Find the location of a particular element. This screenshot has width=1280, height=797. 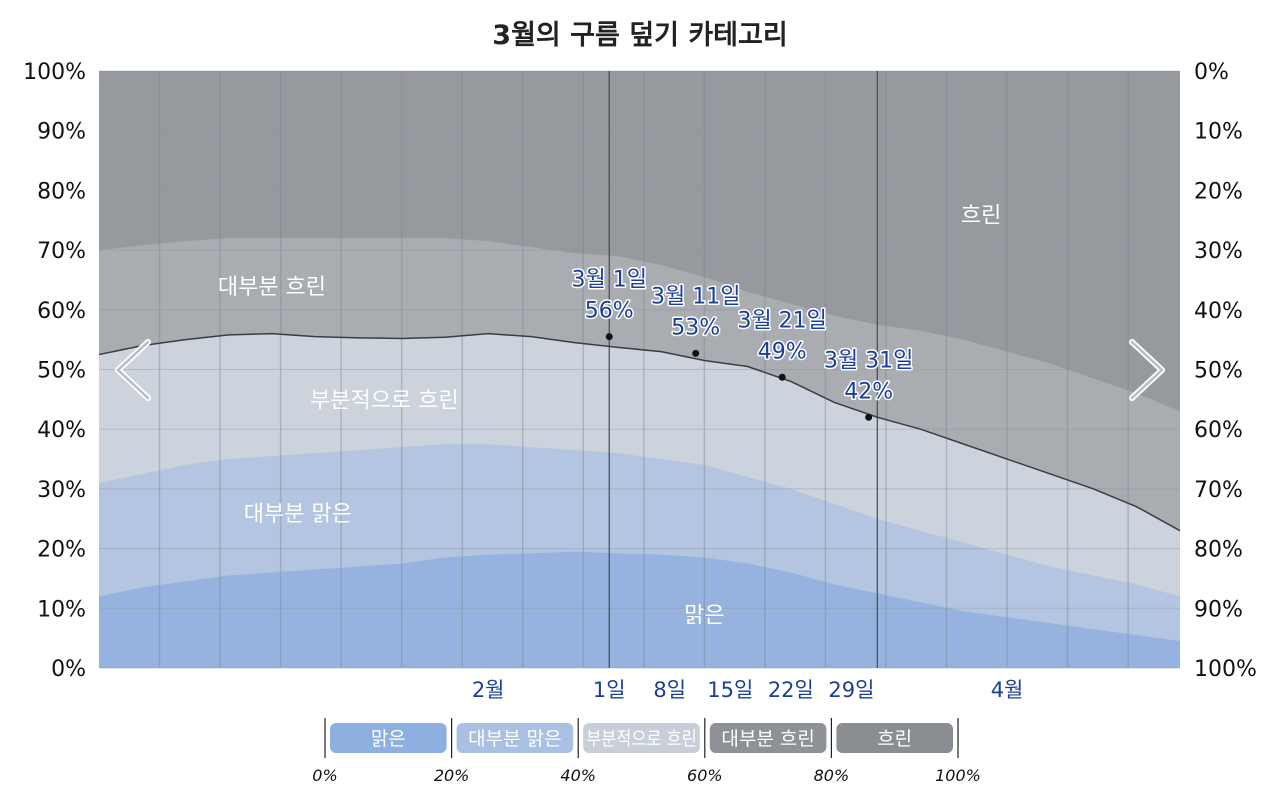

annotation-value: 42% is located at coordinates (868, 391).